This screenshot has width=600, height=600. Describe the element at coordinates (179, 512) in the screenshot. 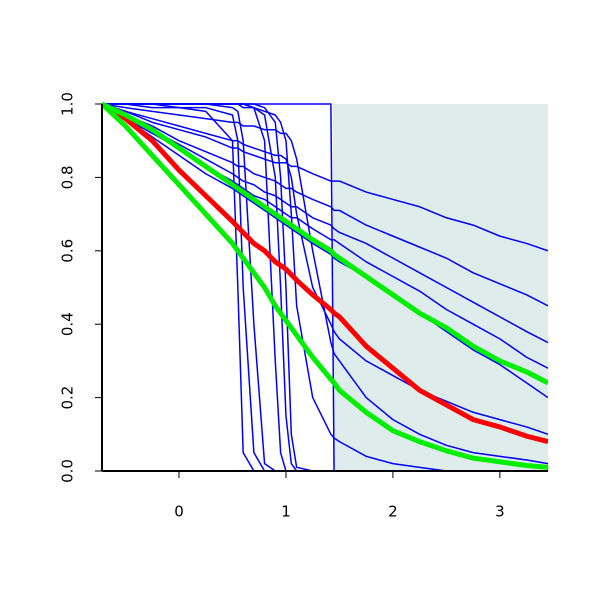

I see `x-tick-label: 0` at that location.